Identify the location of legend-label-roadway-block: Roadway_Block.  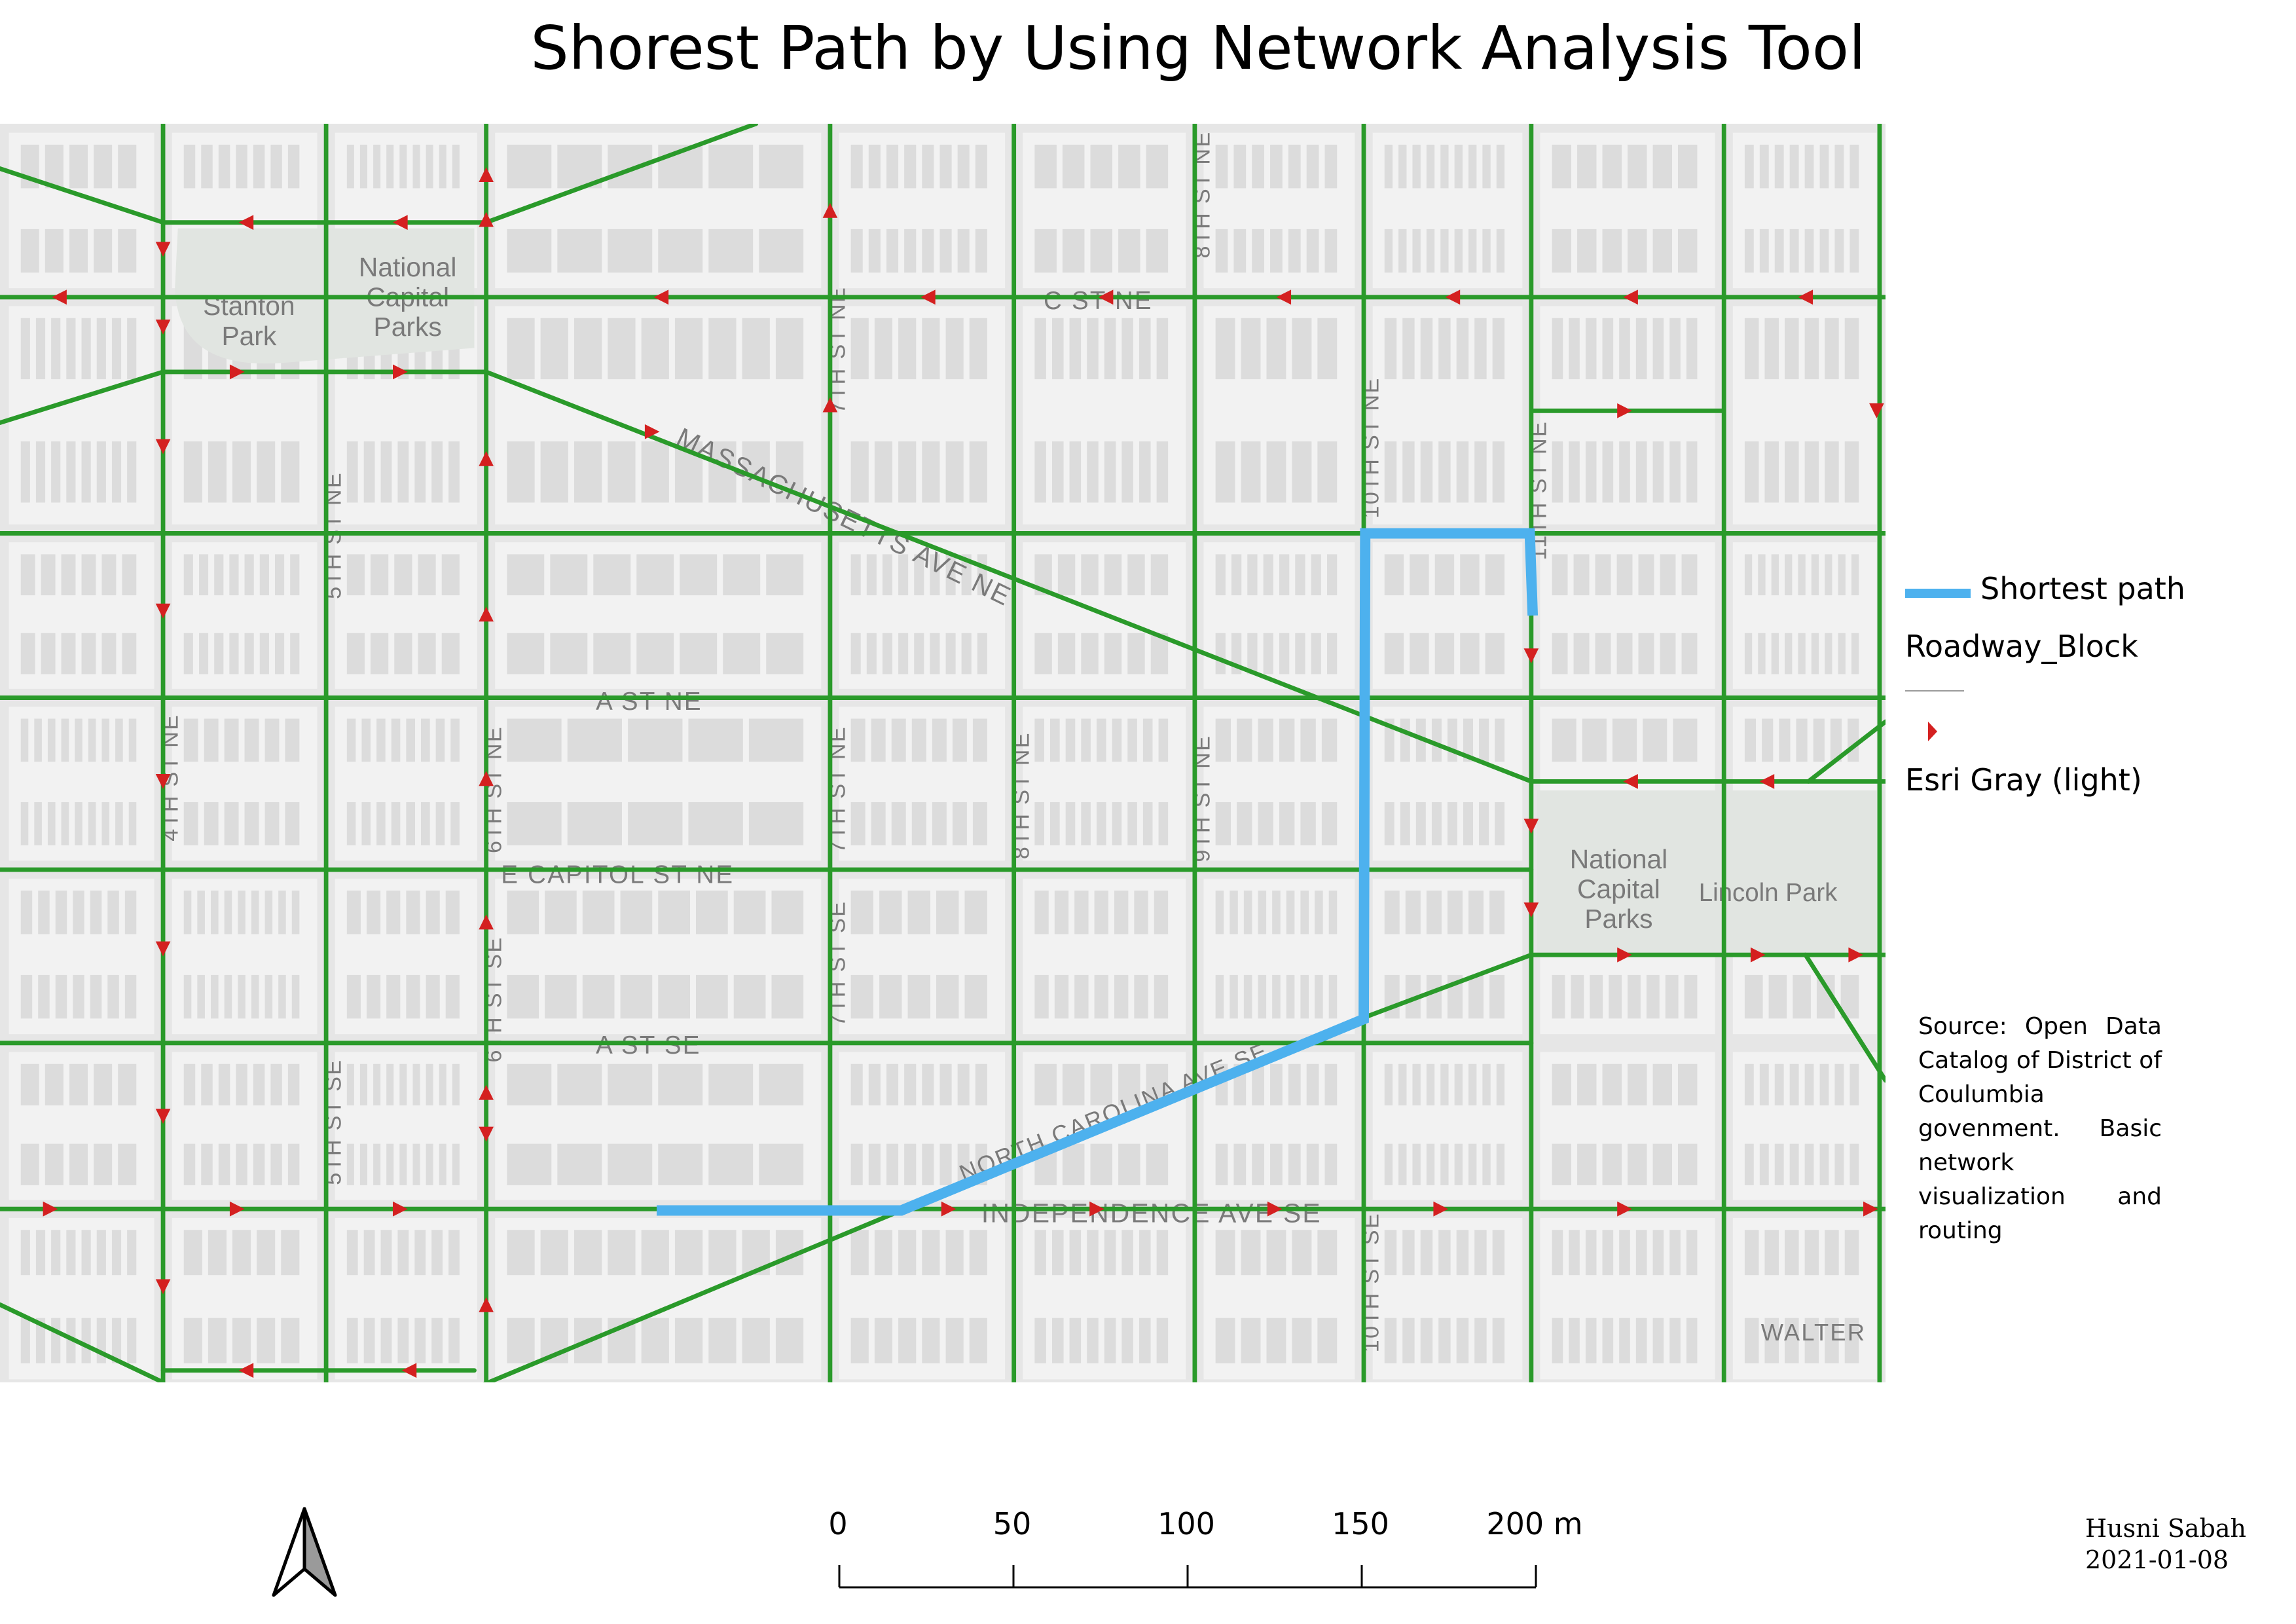
(2021, 646).